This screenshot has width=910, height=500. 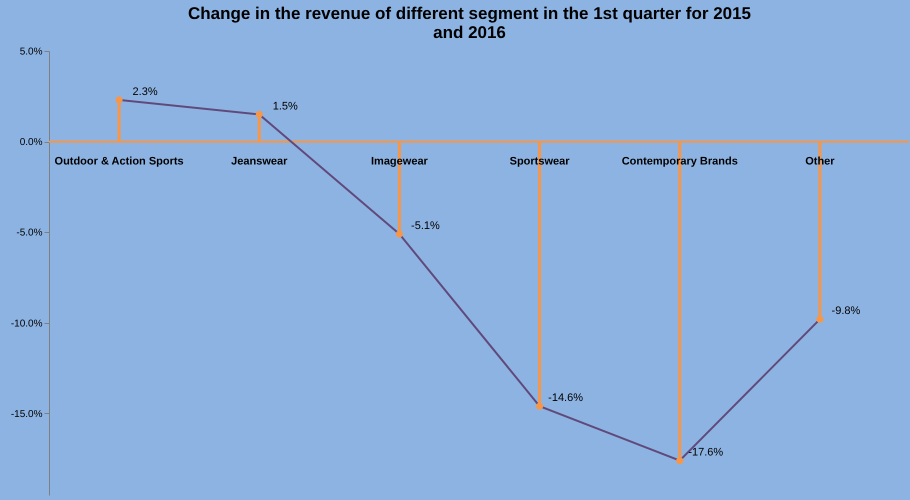 I want to click on data-label: -9.8%, so click(x=846, y=311).